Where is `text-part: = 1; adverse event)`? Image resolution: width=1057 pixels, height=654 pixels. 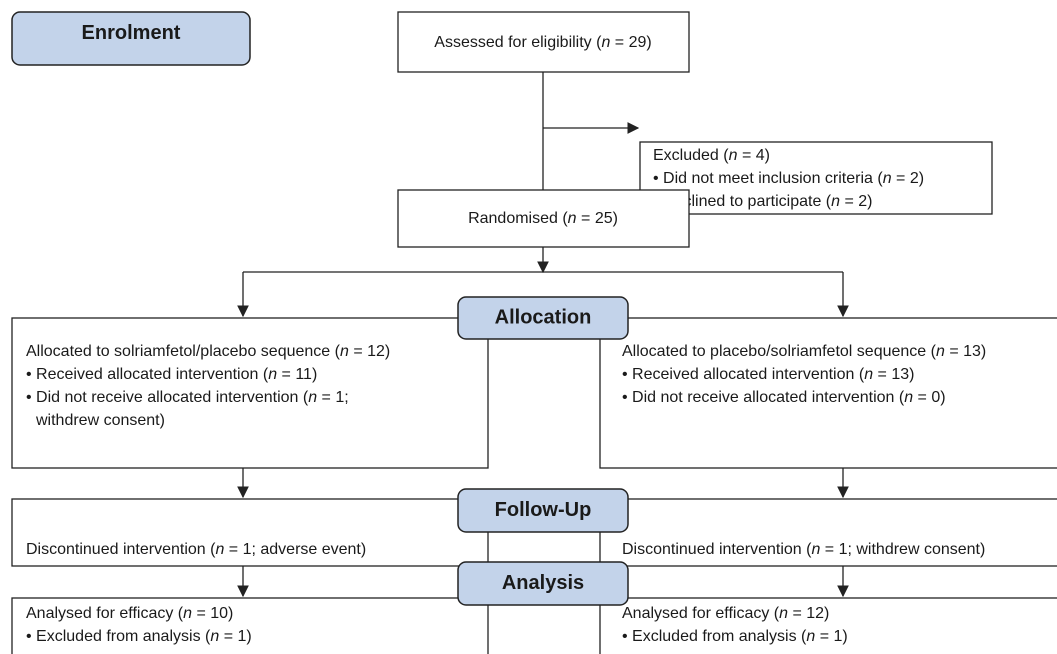 text-part: = 1; adverse event) is located at coordinates (295, 549).